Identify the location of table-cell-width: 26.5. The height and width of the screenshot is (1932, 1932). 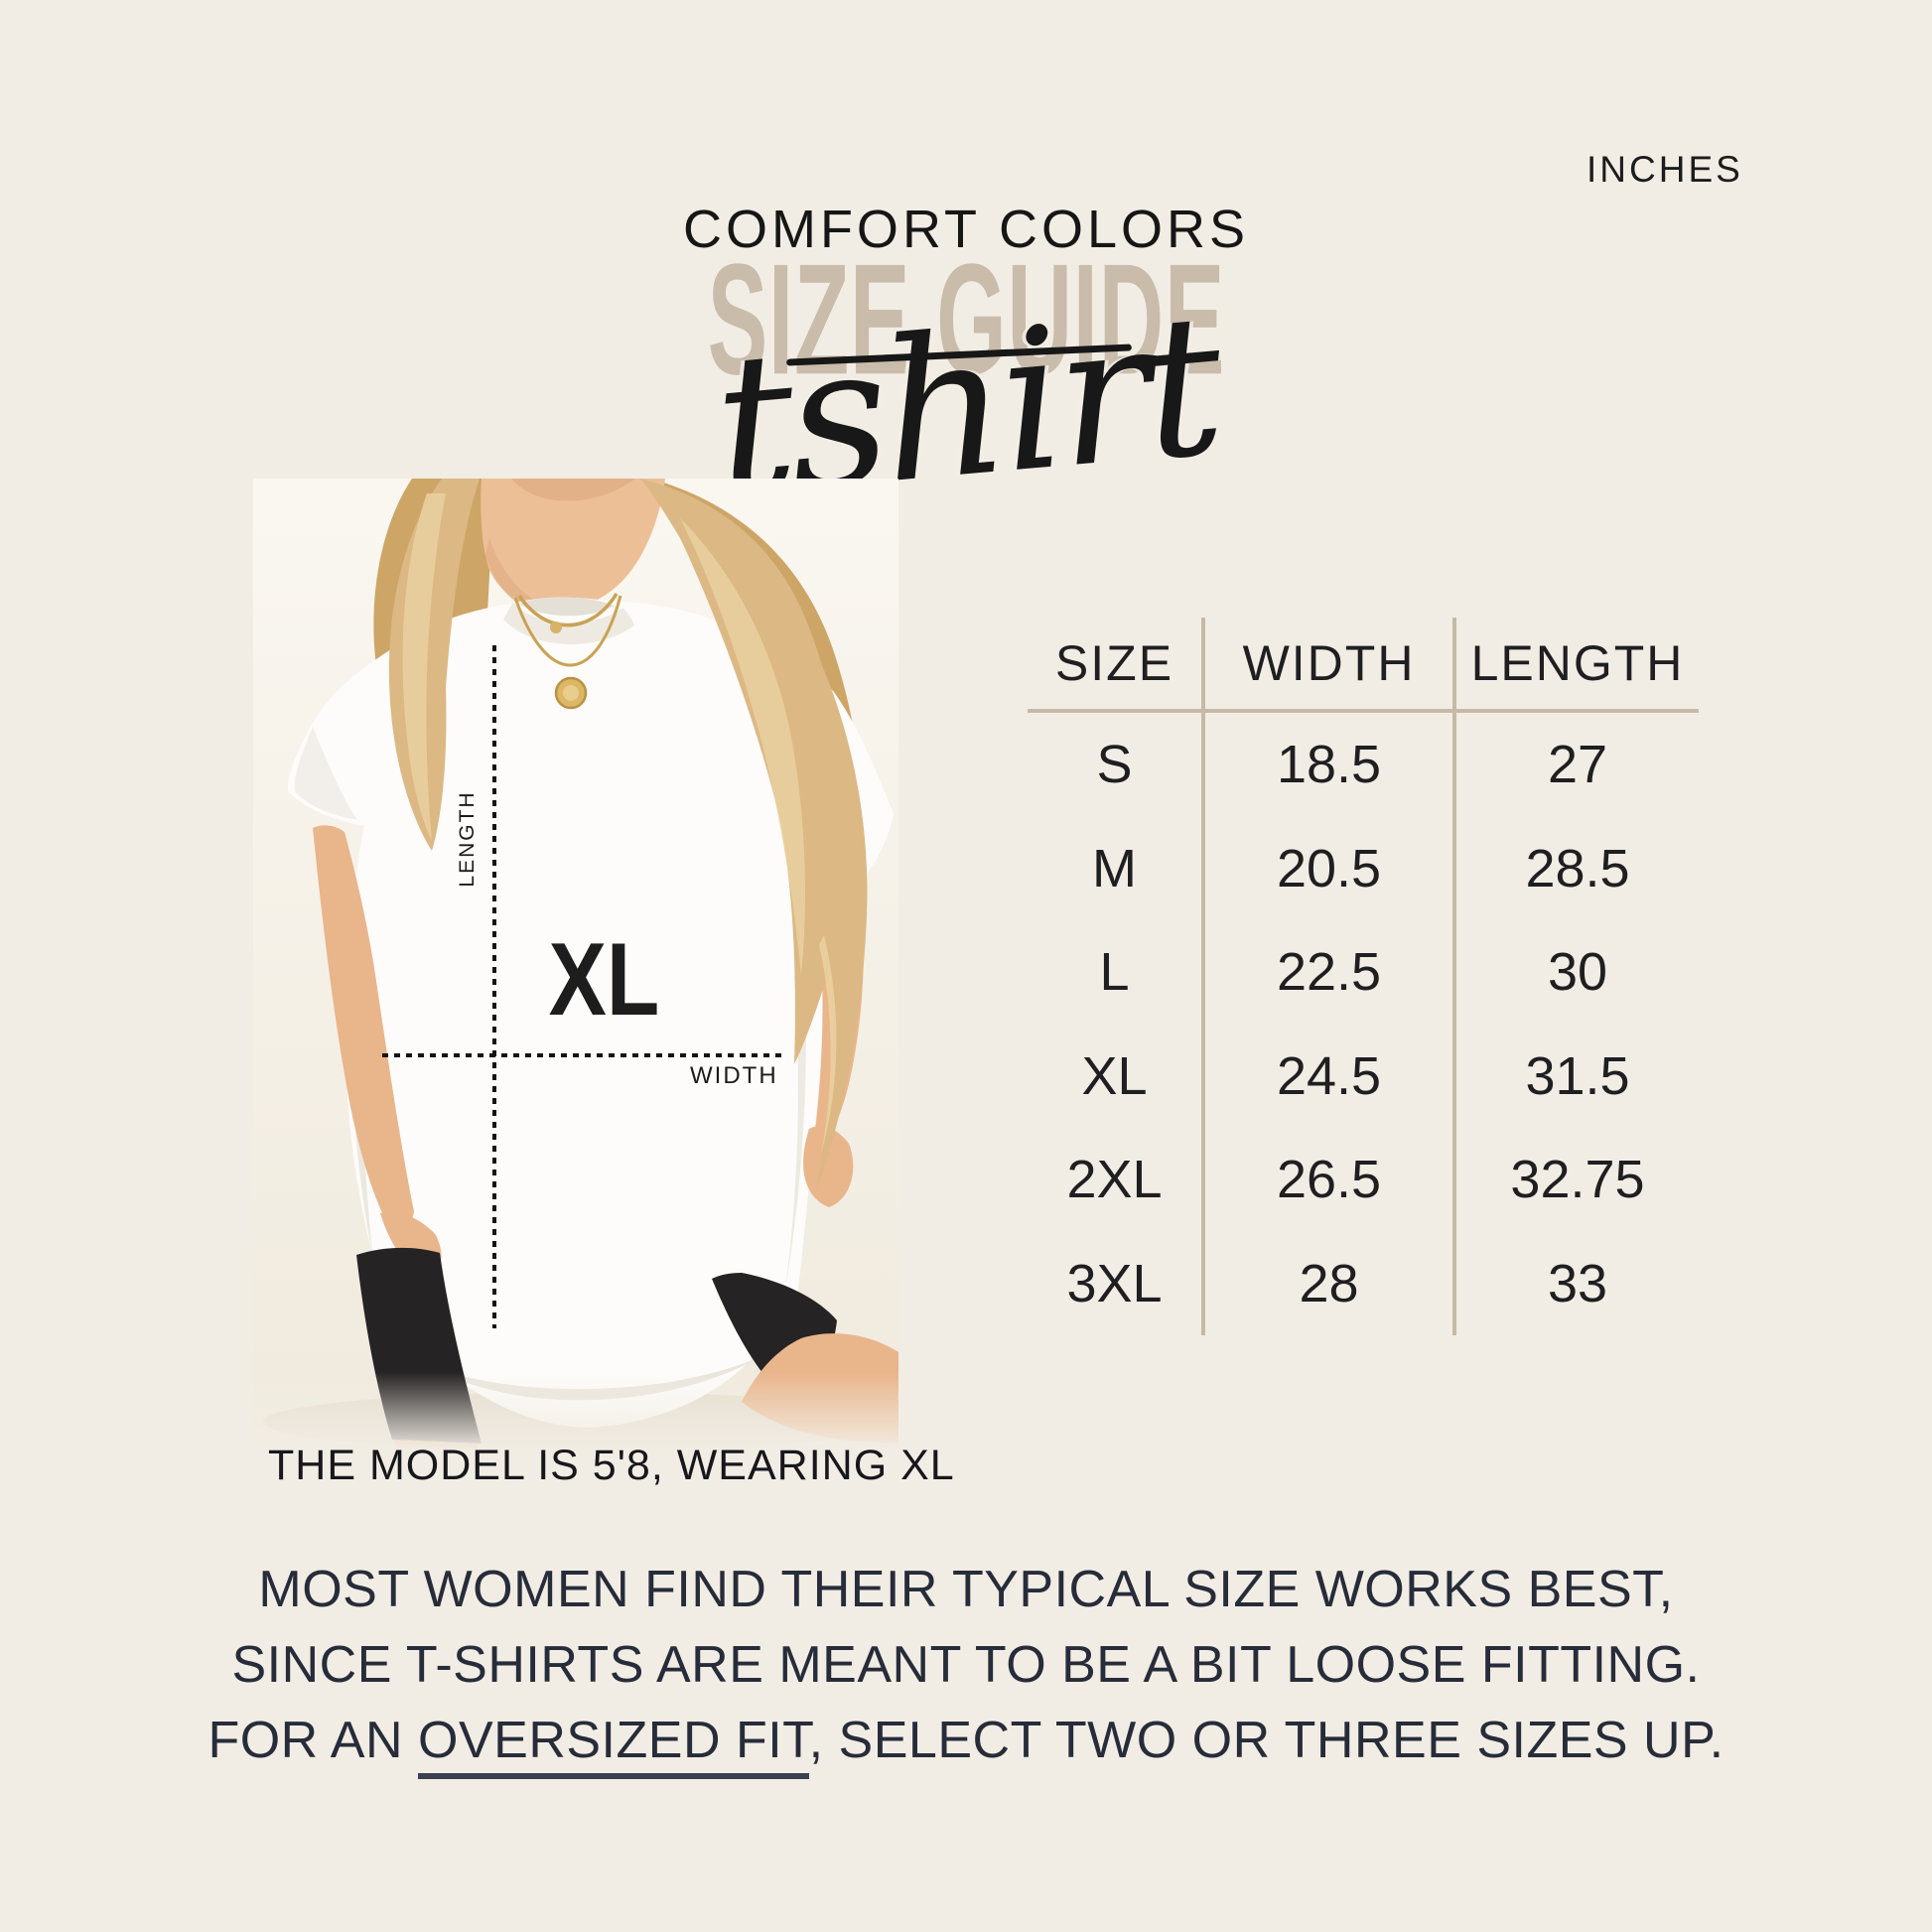
(1326, 1180).